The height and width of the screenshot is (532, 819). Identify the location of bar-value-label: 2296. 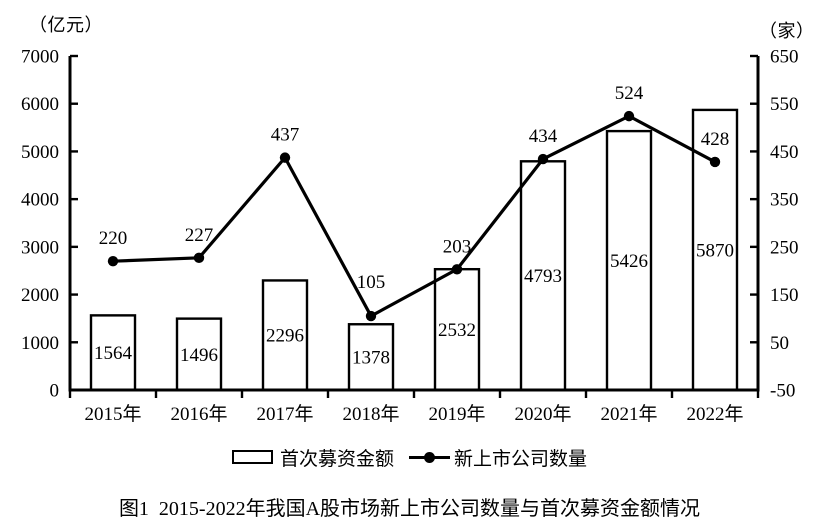
(285, 336).